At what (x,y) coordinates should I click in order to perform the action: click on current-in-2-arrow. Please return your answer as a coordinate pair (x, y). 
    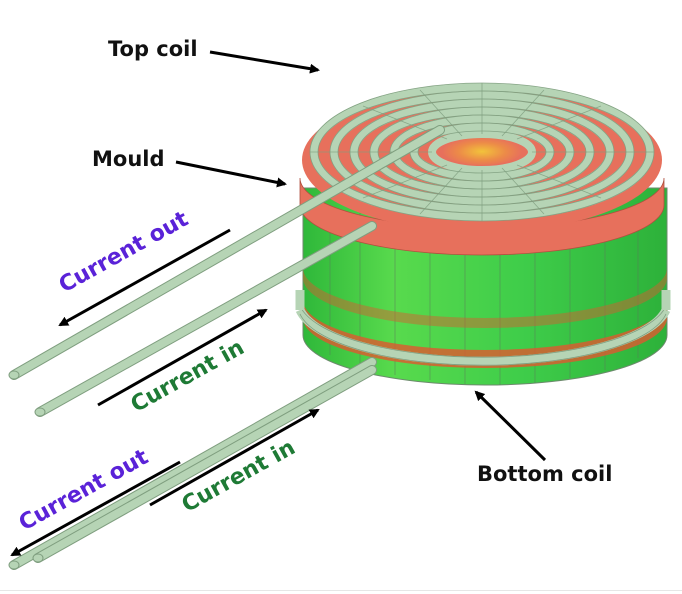
    Looking at the image, I should click on (234, 457).